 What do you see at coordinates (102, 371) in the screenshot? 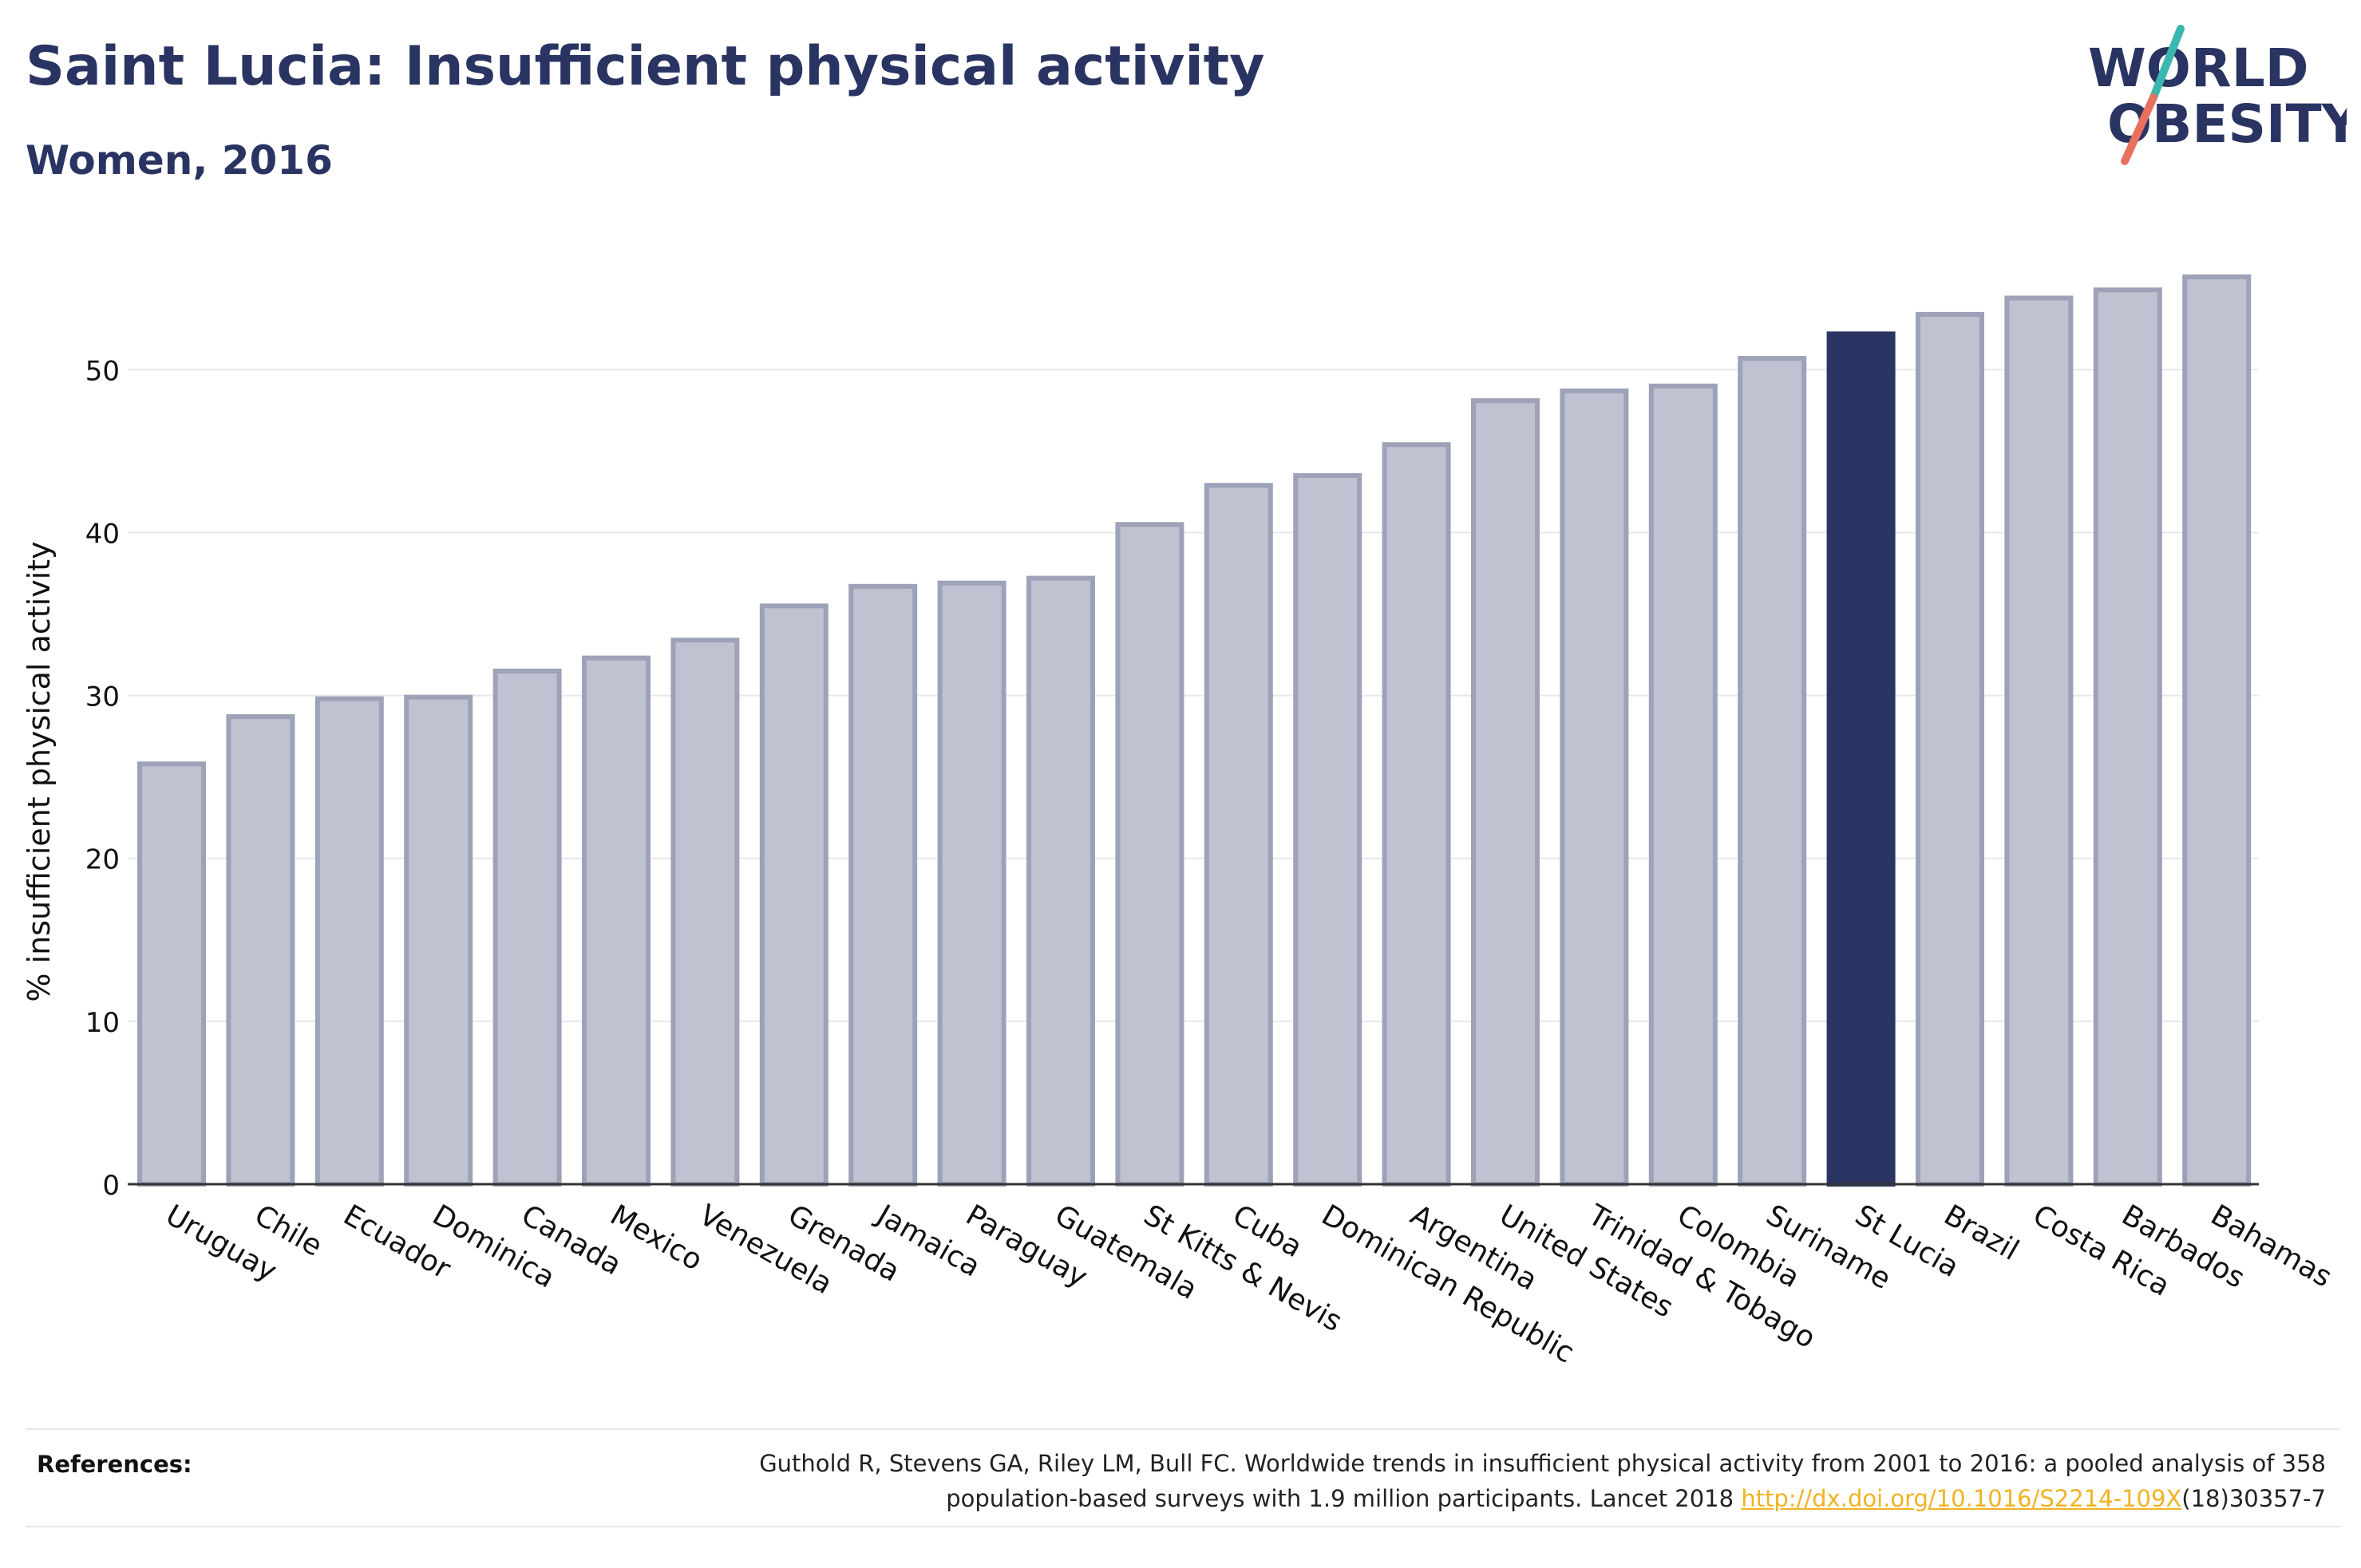
I see `y-tick-label: 50` at bounding box center [102, 371].